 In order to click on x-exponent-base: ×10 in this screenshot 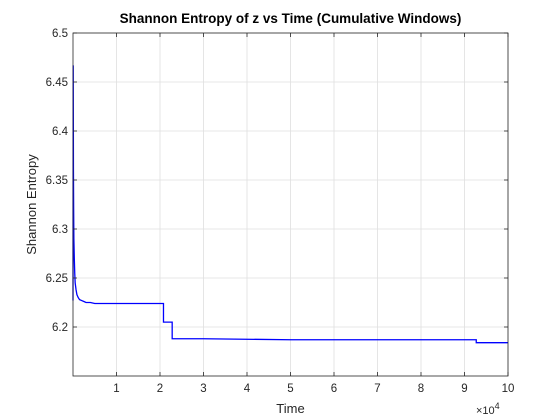, I will do `click(485, 411)`.